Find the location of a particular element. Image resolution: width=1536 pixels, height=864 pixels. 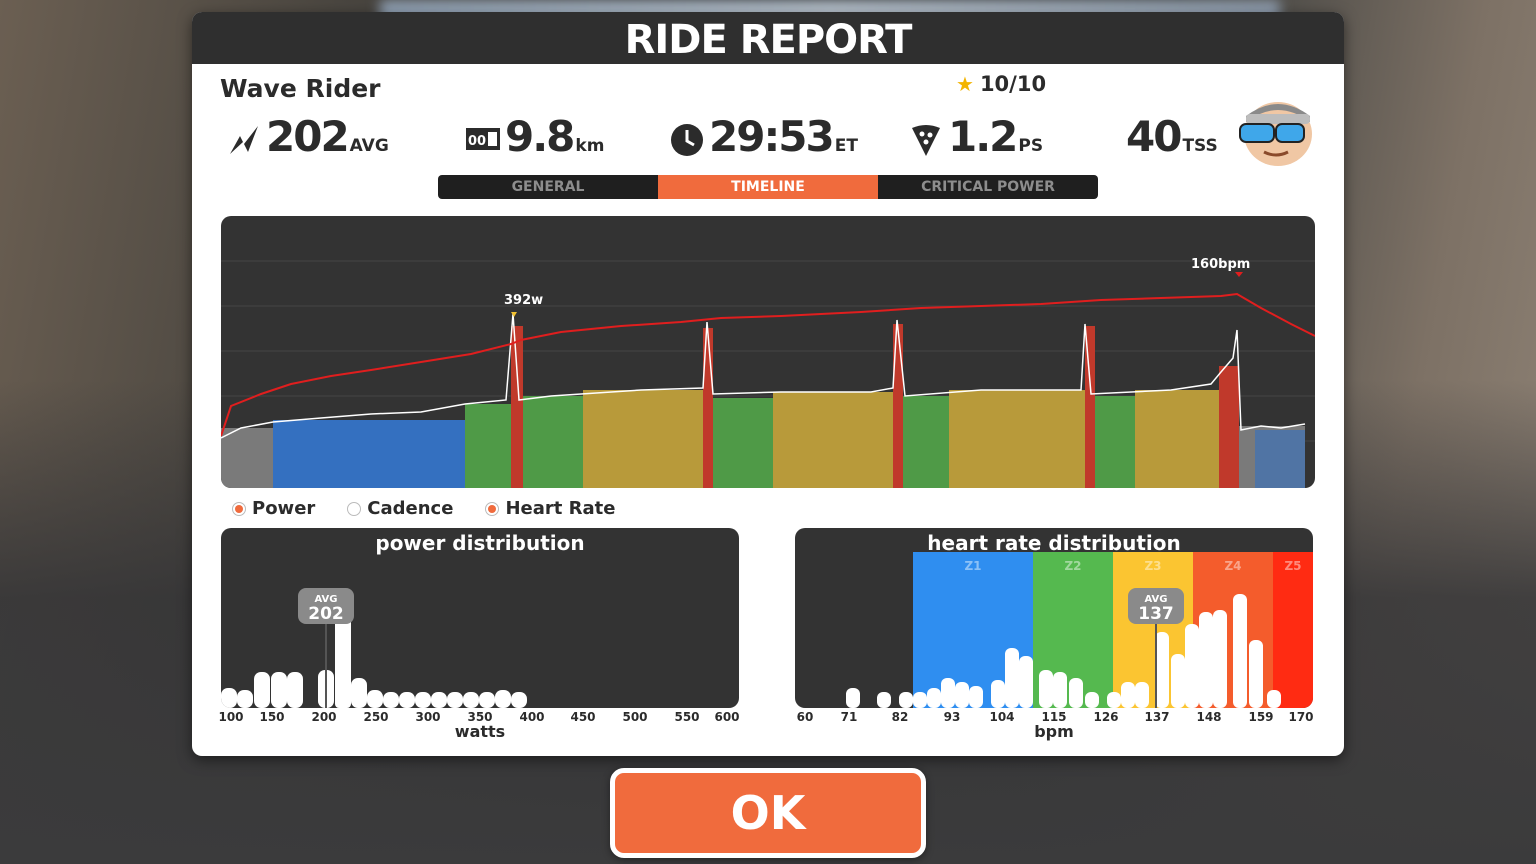

odometer-icon: 00 is located at coordinates (483, 139).